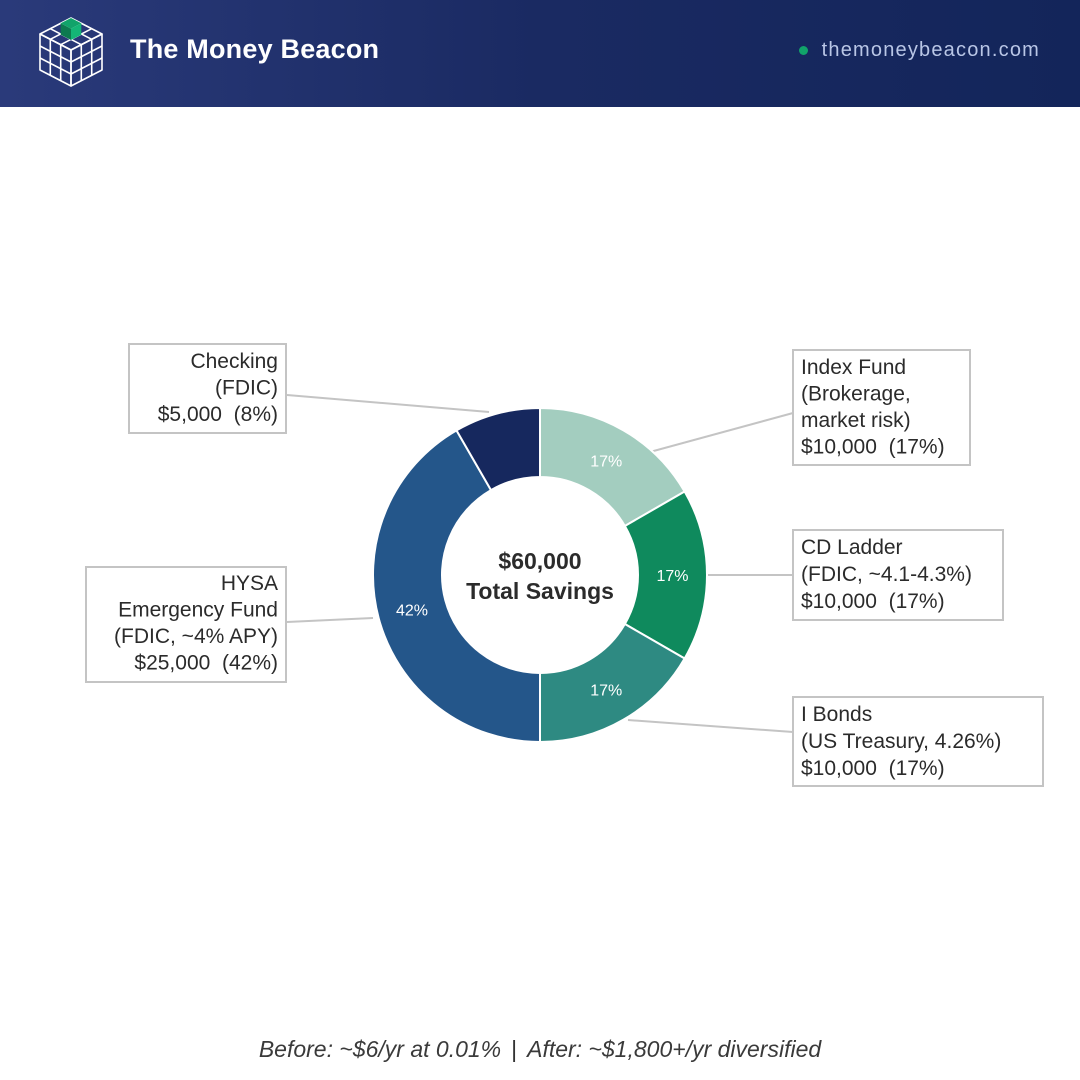 This screenshot has height=1080, width=1080. Describe the element at coordinates (330, 620) in the screenshot. I see `leader-line-hysa` at that location.